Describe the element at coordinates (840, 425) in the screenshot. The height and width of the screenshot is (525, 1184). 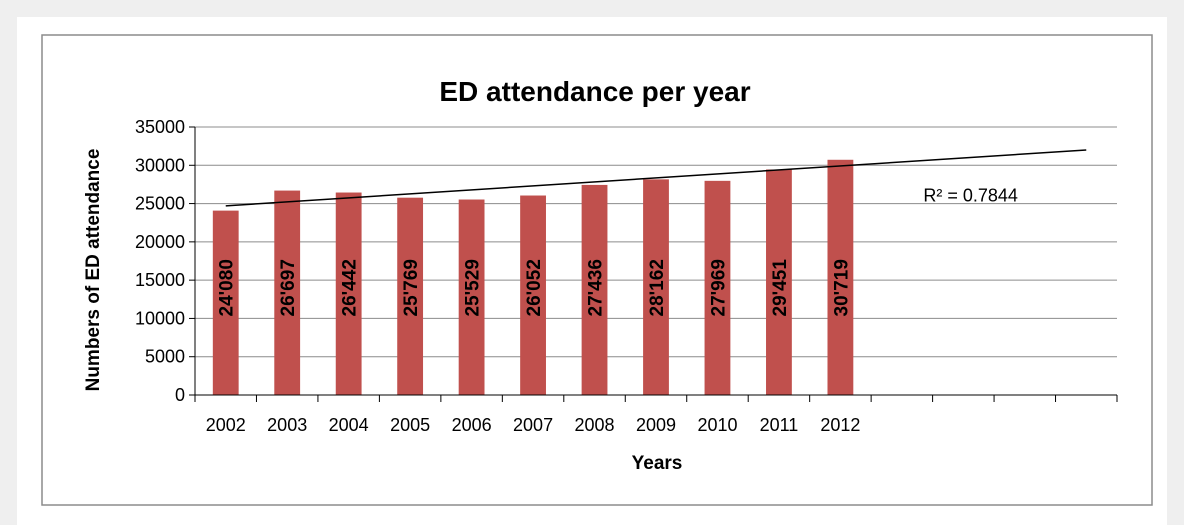
I see `x-tick-label: 2012` at that location.